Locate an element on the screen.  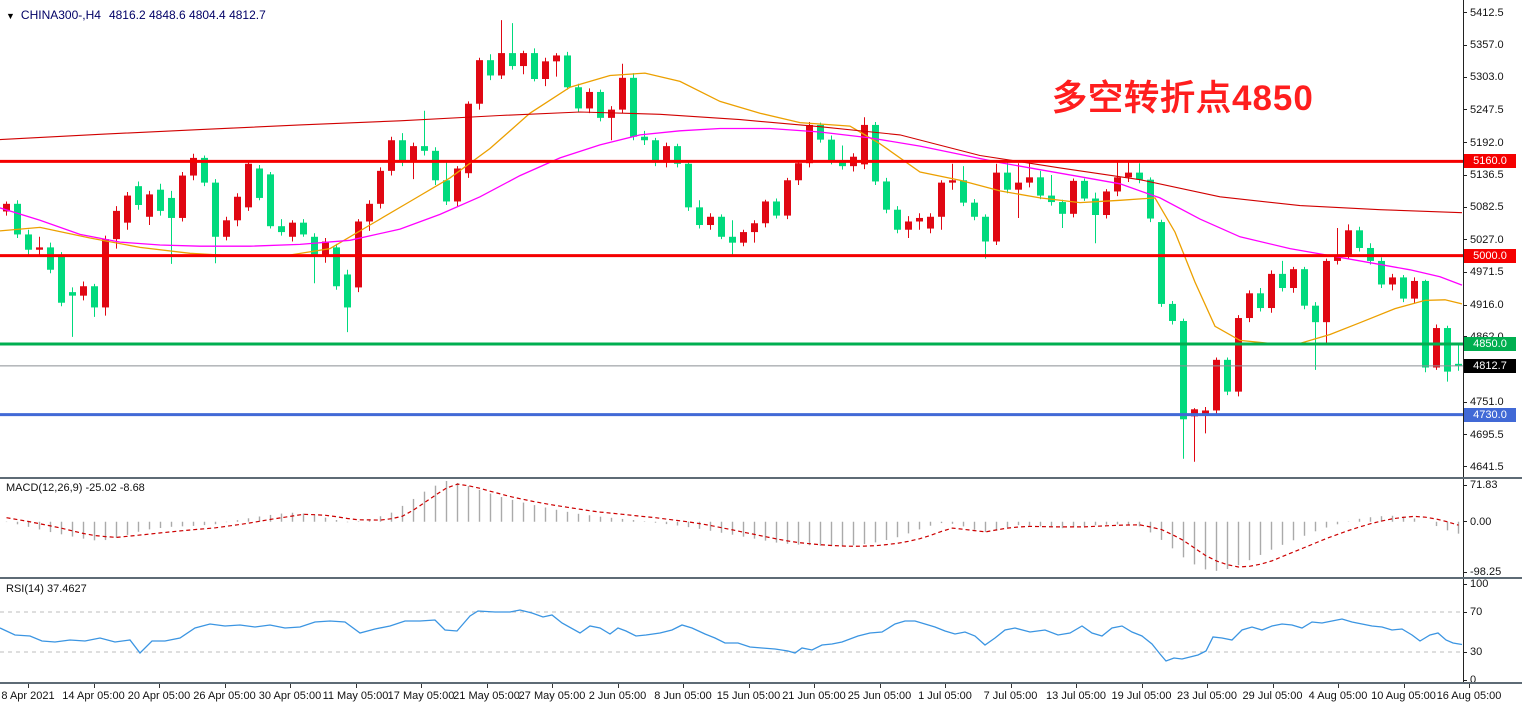
hline-price-badge: 4850.0 is located at coordinates (1490, 343).